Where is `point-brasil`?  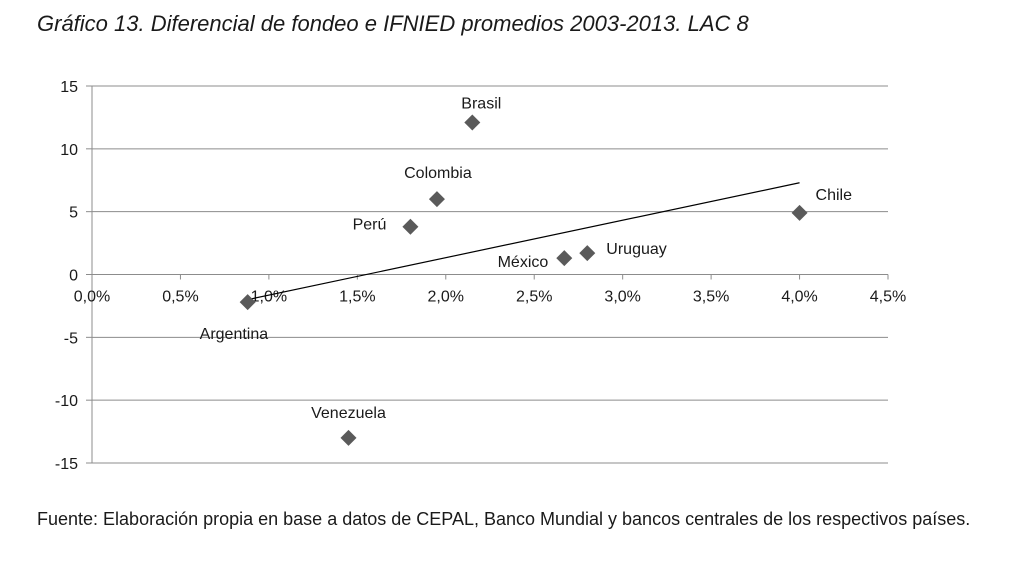 point-brasil is located at coordinates (472, 122).